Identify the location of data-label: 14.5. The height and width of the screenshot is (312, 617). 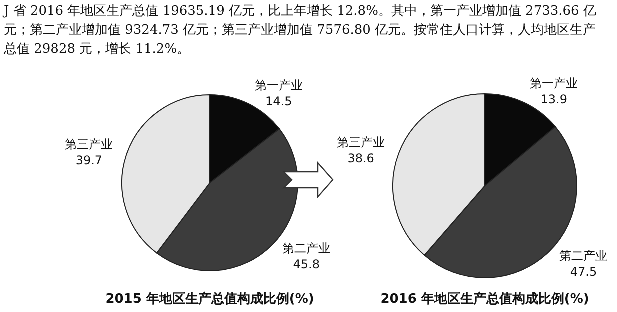
(279, 101).